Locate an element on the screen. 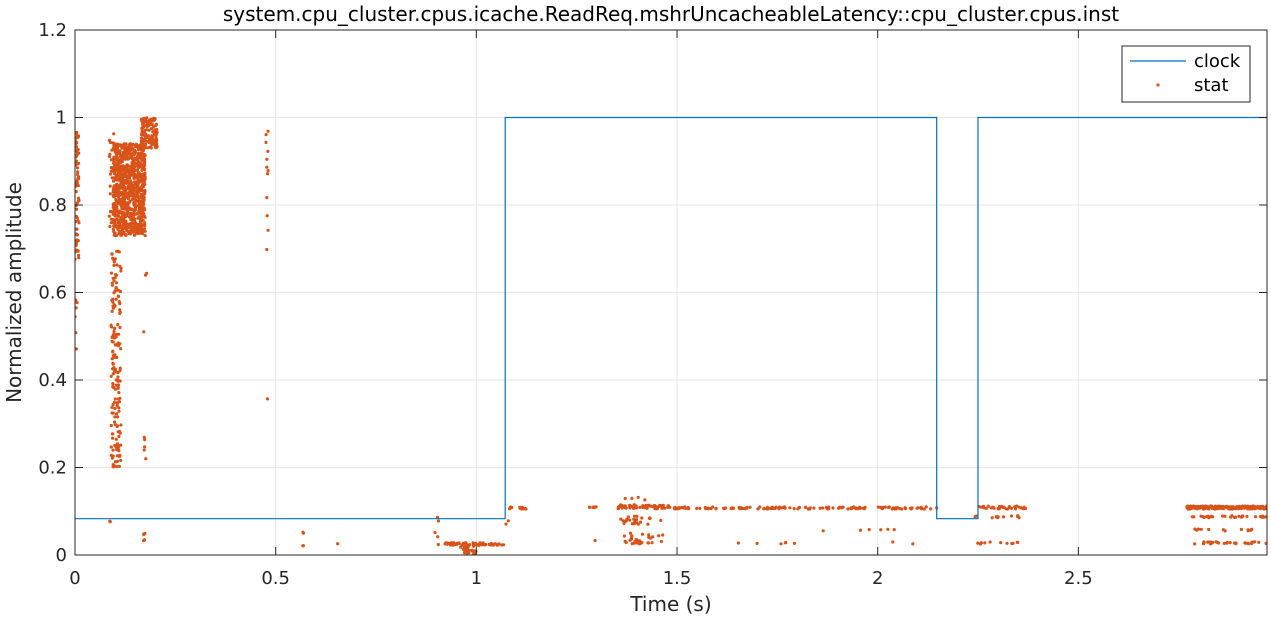 This screenshot has height=617, width=1271. x-tick-label: 1 is located at coordinates (476, 578).